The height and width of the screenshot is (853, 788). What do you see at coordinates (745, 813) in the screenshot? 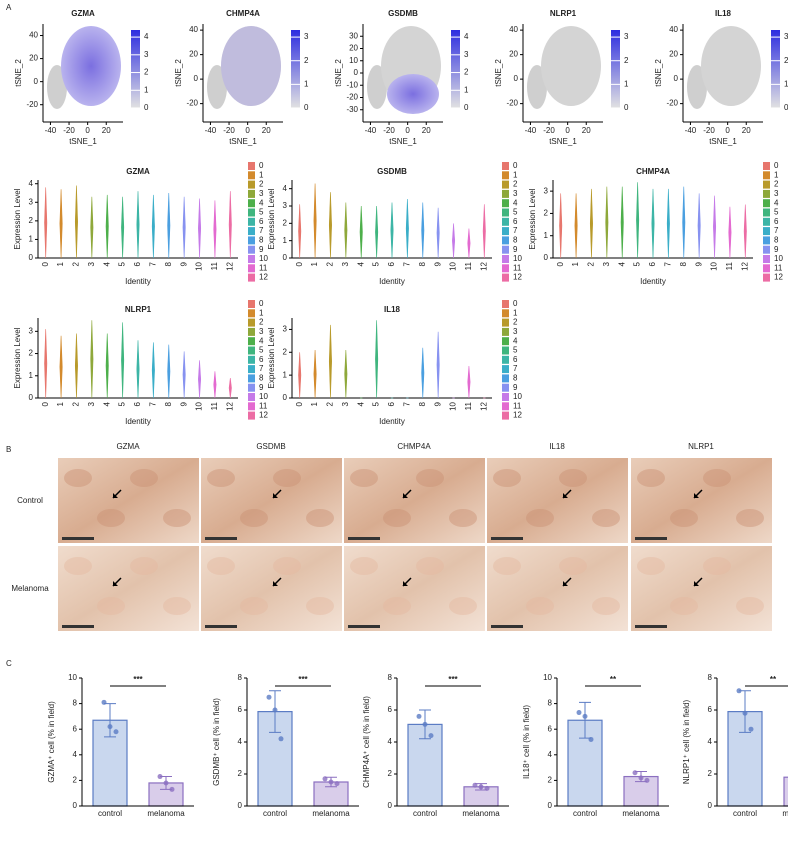
I see `x-tick-label: control` at bounding box center [745, 813].